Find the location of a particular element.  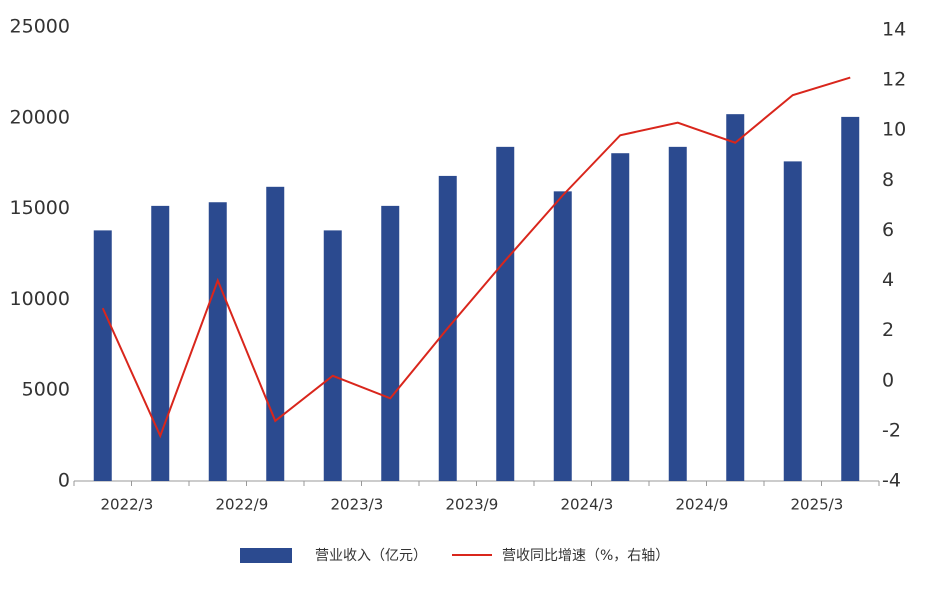

x-tick-label: 2022/9 is located at coordinates (242, 505).